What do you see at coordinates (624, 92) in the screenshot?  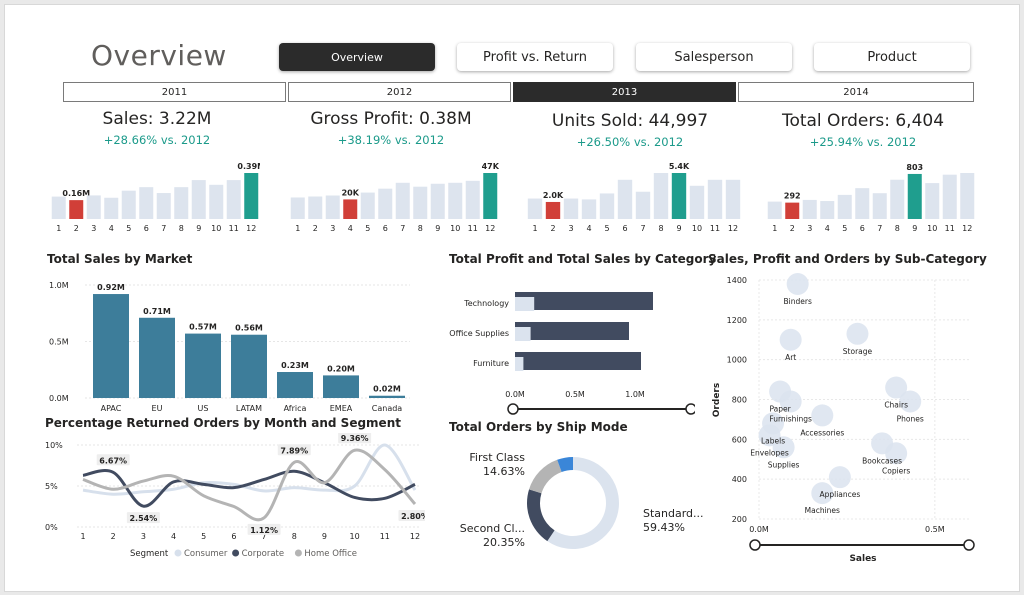 I see `year-2013-button: 2013` at bounding box center [624, 92].